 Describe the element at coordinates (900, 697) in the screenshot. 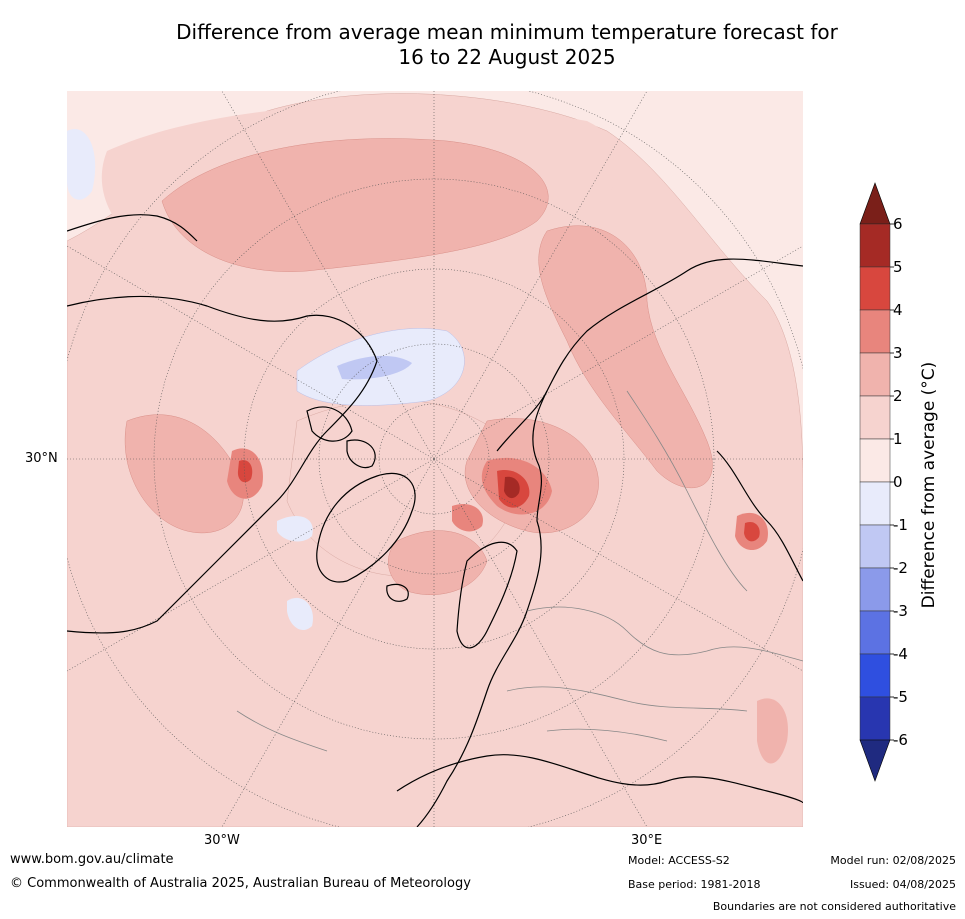

I see `colorbar-tick-label: -5` at that location.